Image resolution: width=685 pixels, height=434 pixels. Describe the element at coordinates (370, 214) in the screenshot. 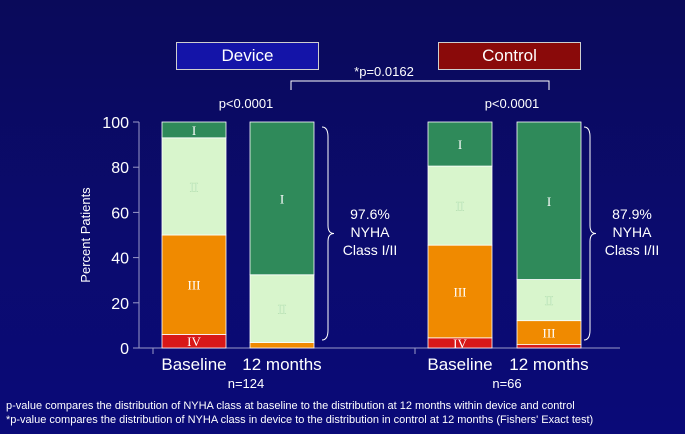

I see `bracket-label-line: 97.6%` at that location.